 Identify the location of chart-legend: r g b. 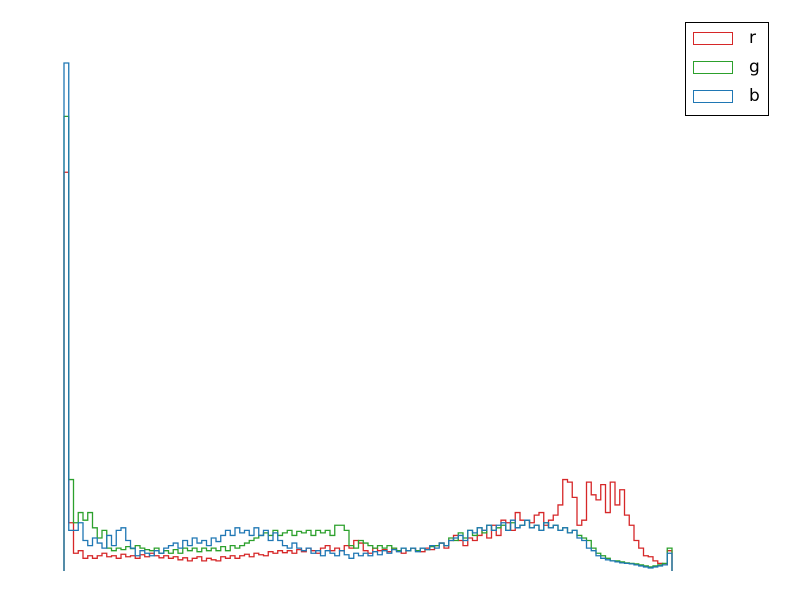
(727, 69).